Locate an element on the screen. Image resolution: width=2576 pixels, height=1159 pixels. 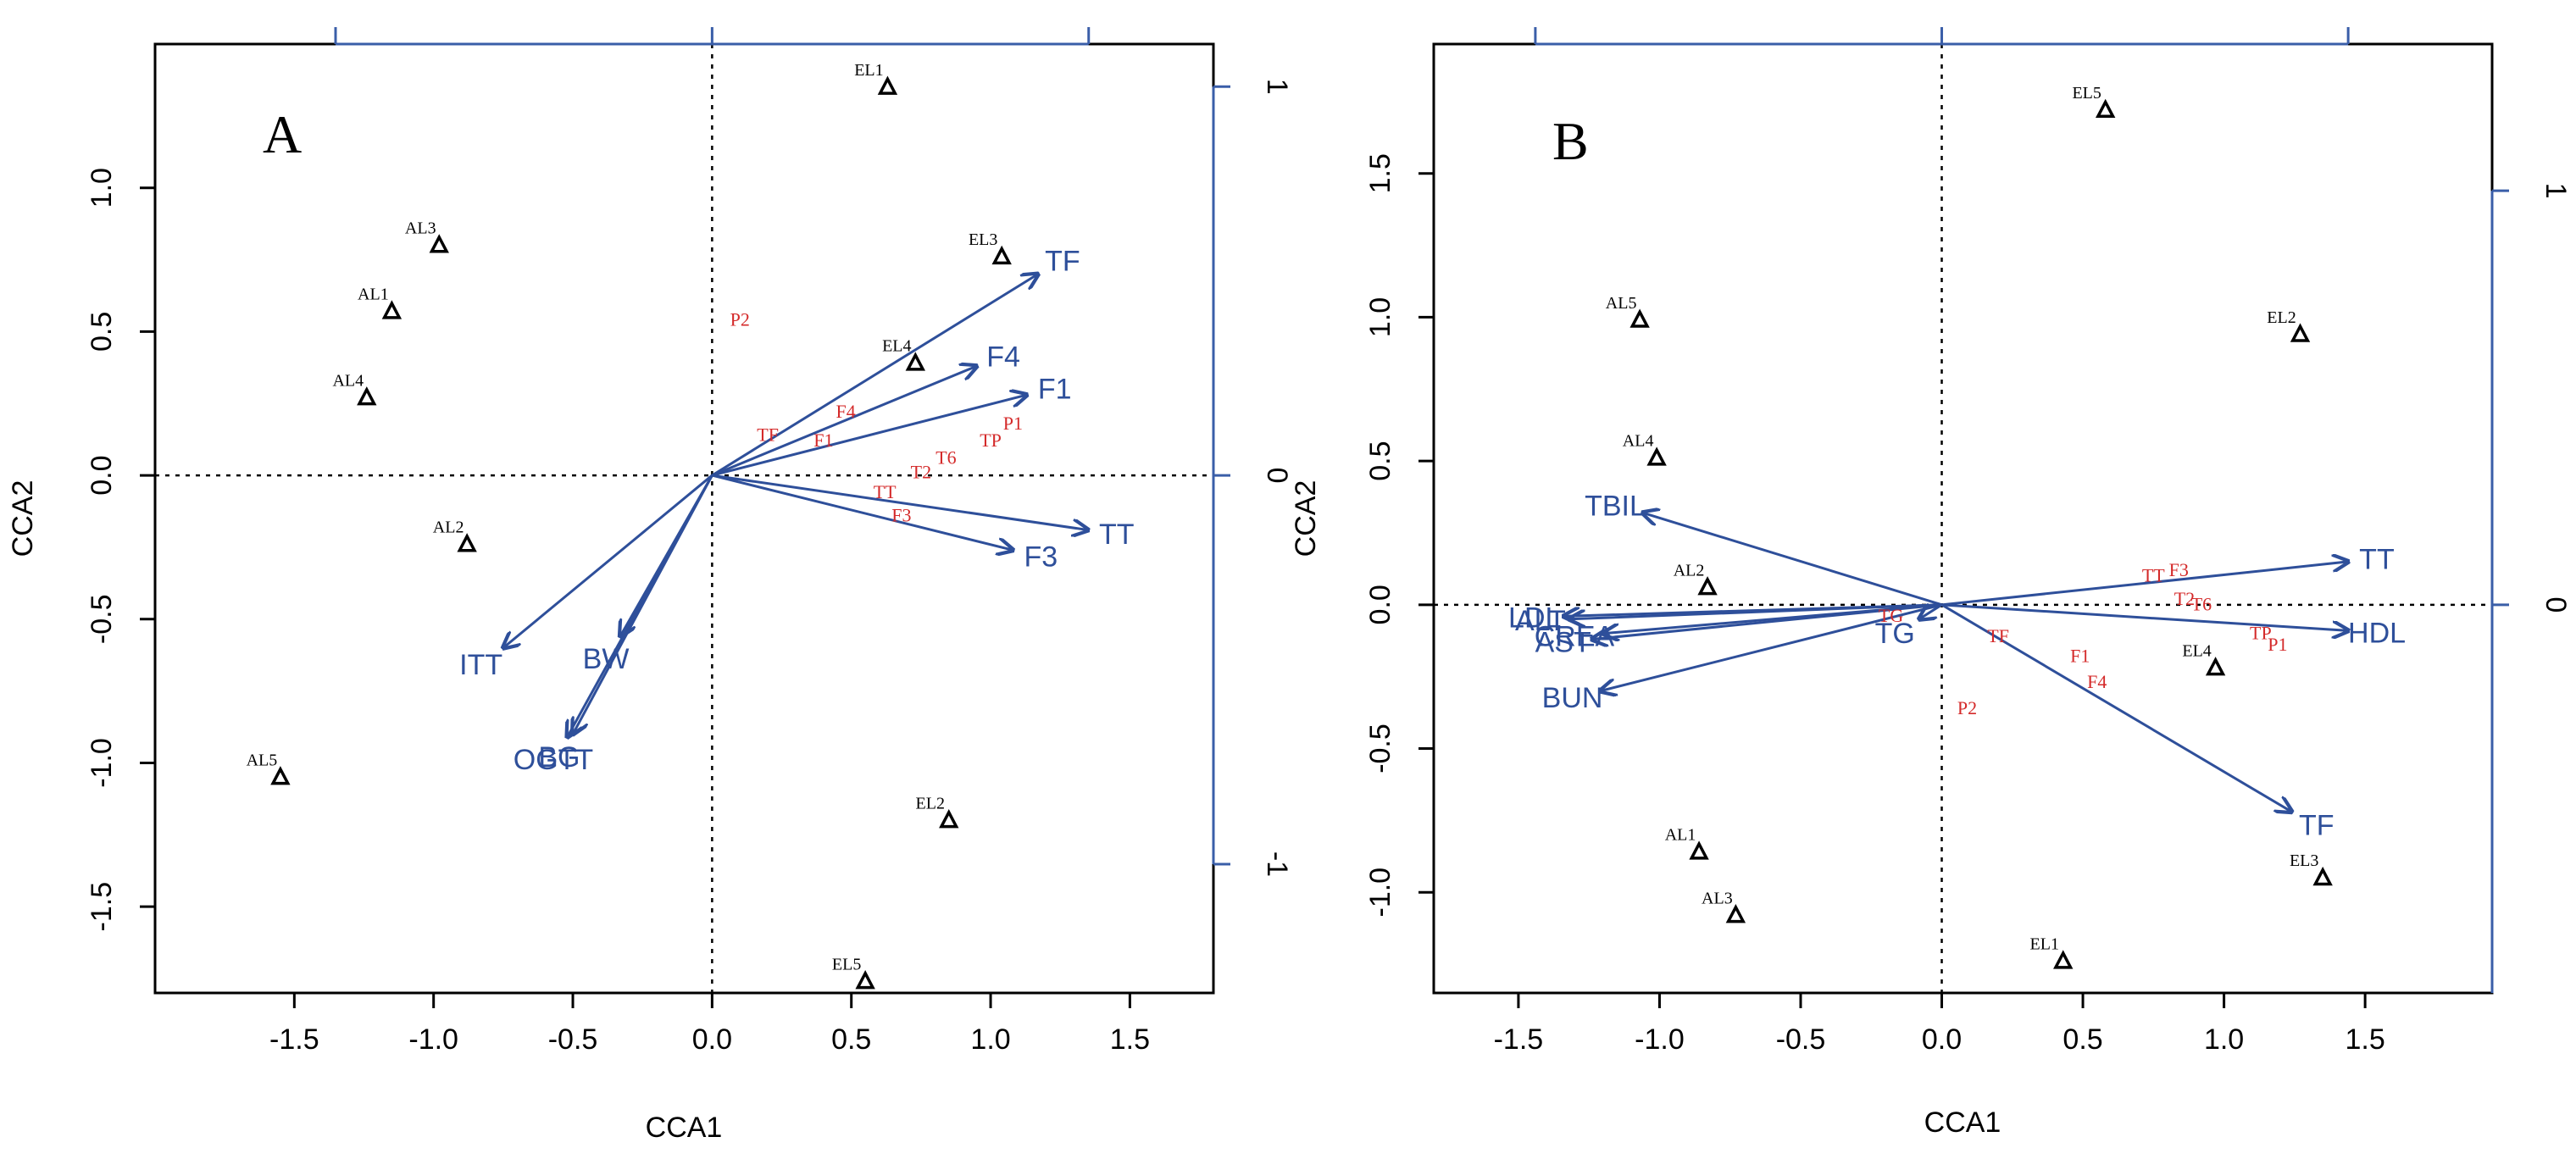
env-vector-label: ITT is located at coordinates (480, 665).